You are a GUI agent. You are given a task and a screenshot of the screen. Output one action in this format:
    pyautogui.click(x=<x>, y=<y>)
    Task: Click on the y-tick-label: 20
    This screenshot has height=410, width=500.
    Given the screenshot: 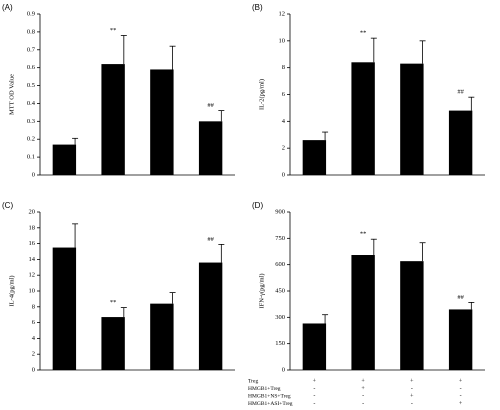 What is the action you would take?
    pyautogui.click(x=32, y=211)
    